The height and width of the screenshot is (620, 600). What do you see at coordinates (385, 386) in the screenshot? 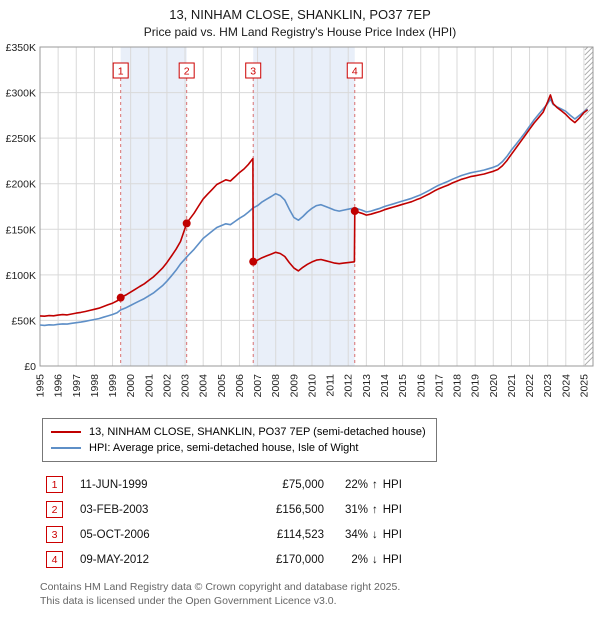
I see `x-tick-label: 2014` at bounding box center [385, 386].